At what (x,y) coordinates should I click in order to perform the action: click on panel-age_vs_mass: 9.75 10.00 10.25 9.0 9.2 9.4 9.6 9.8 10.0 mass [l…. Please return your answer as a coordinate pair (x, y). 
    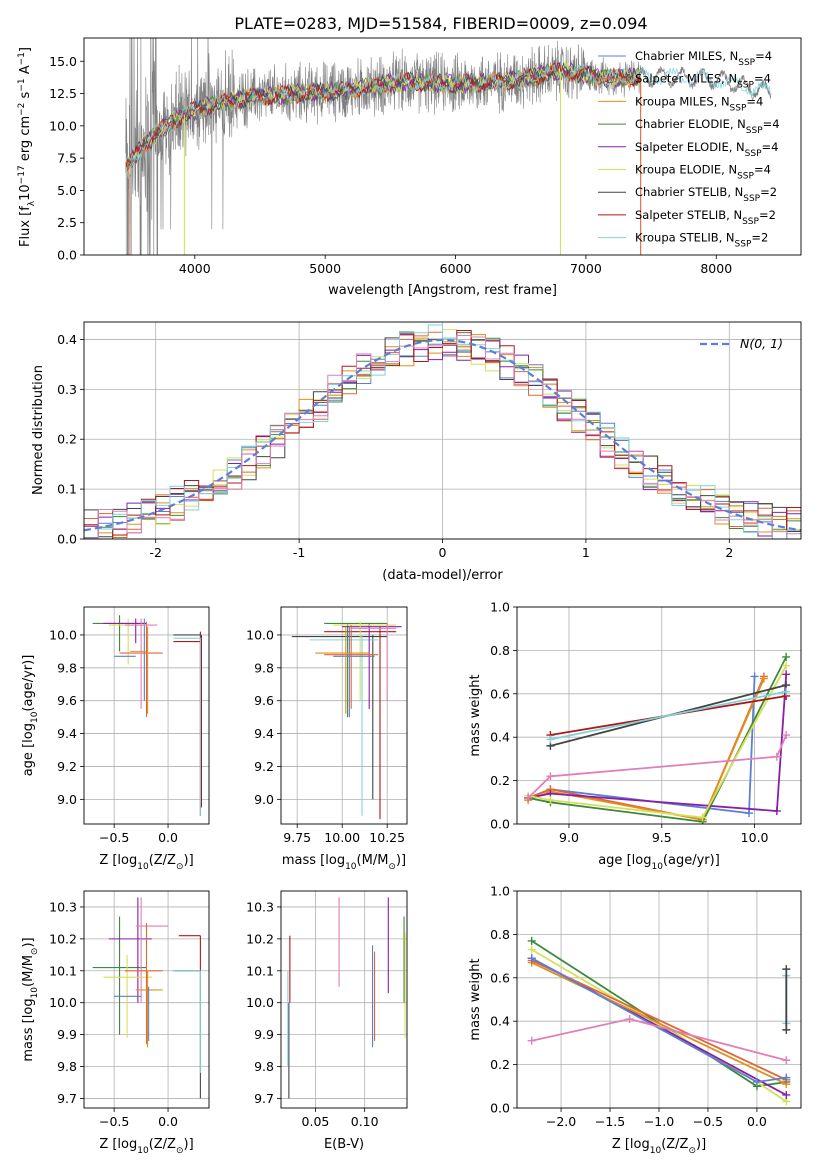
    Looking at the image, I should click on (327, 739).